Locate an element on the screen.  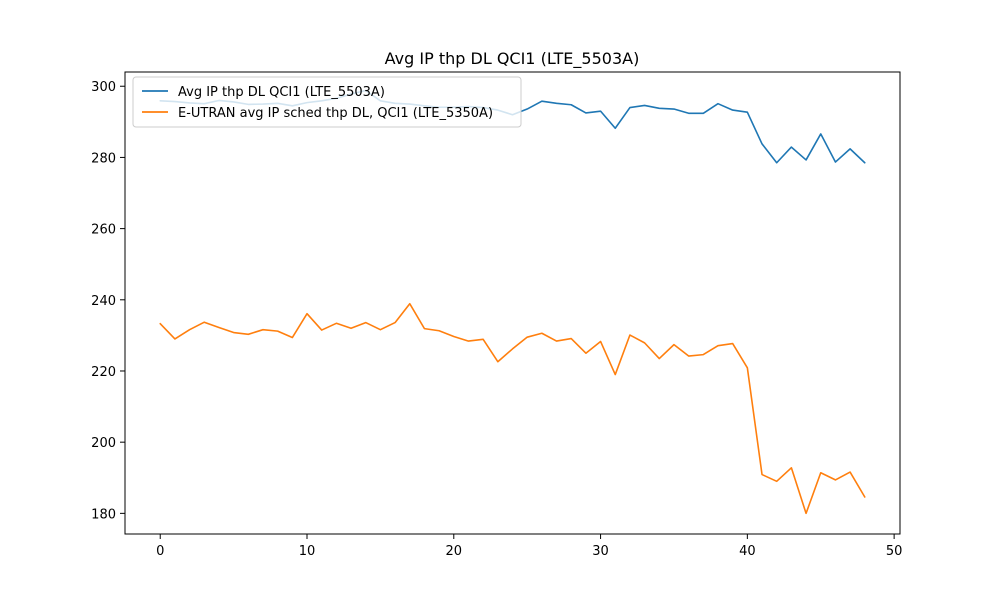
legend-box is located at coordinates (327, 102).